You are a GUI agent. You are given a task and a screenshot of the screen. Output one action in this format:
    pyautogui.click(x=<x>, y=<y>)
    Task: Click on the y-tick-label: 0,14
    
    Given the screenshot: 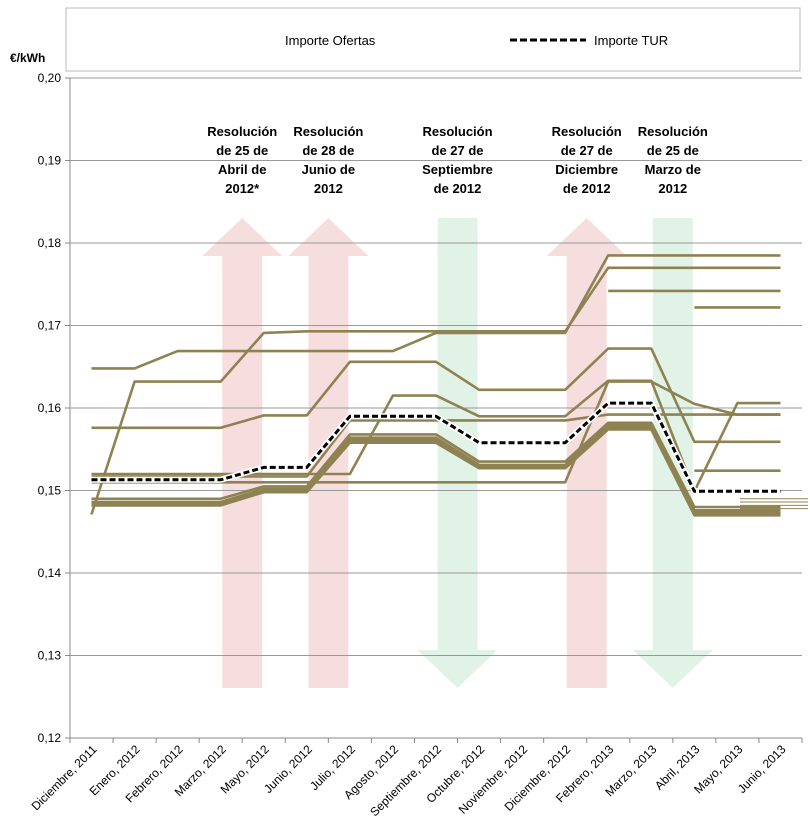 What is the action you would take?
    pyautogui.click(x=50, y=573)
    